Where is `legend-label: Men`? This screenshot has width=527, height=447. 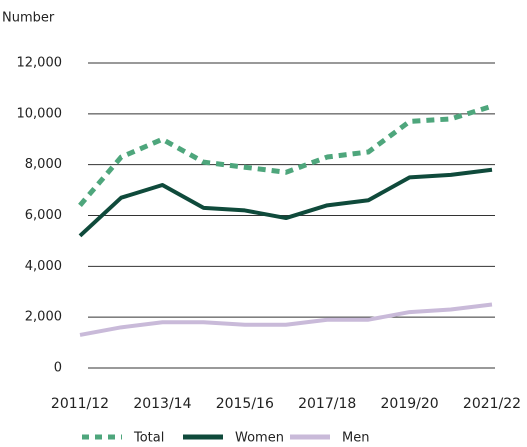 legend-label: Men is located at coordinates (355, 438).